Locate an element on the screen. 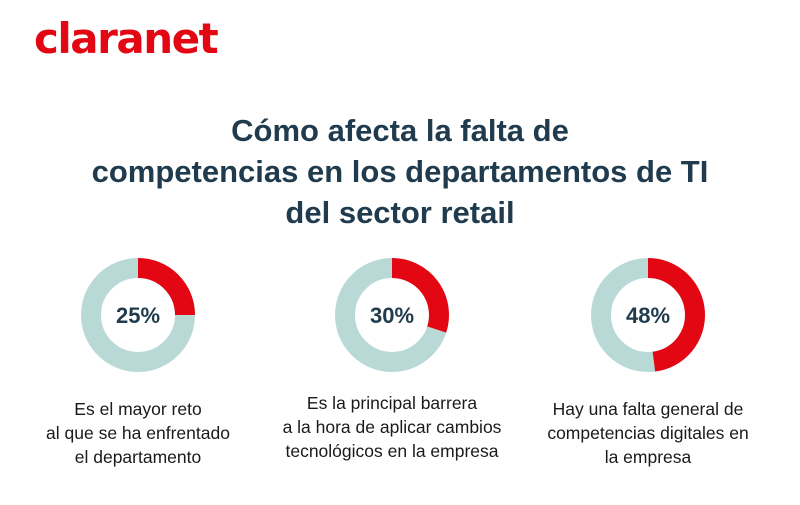 This screenshot has width=800, height=505. percentage-label-2: 30% is located at coordinates (392, 315).